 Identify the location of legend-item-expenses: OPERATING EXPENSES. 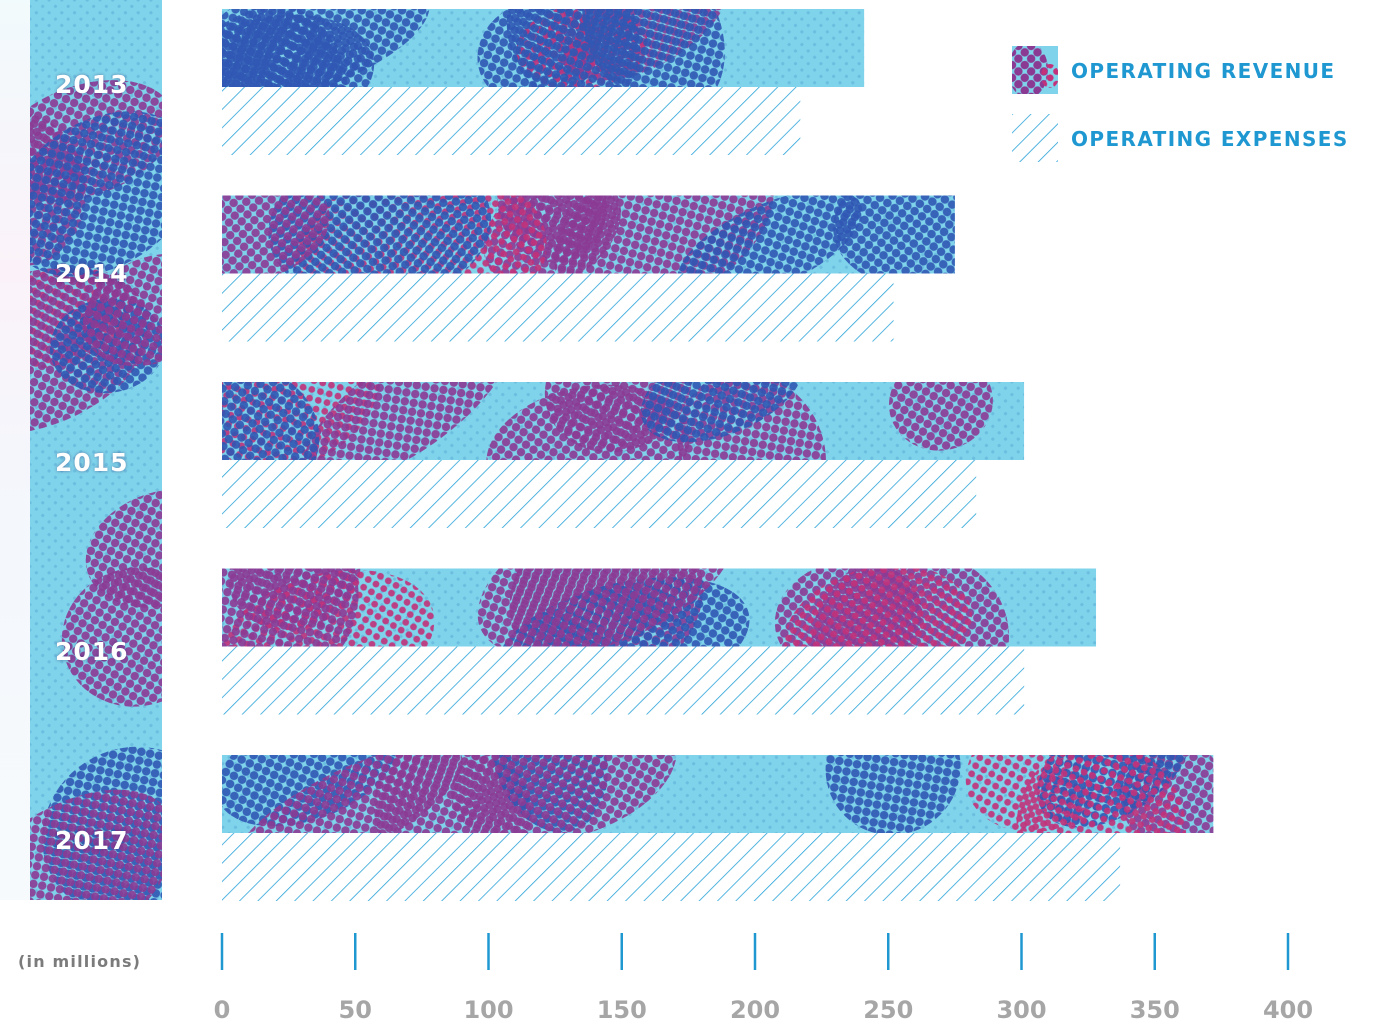
(1192, 138).